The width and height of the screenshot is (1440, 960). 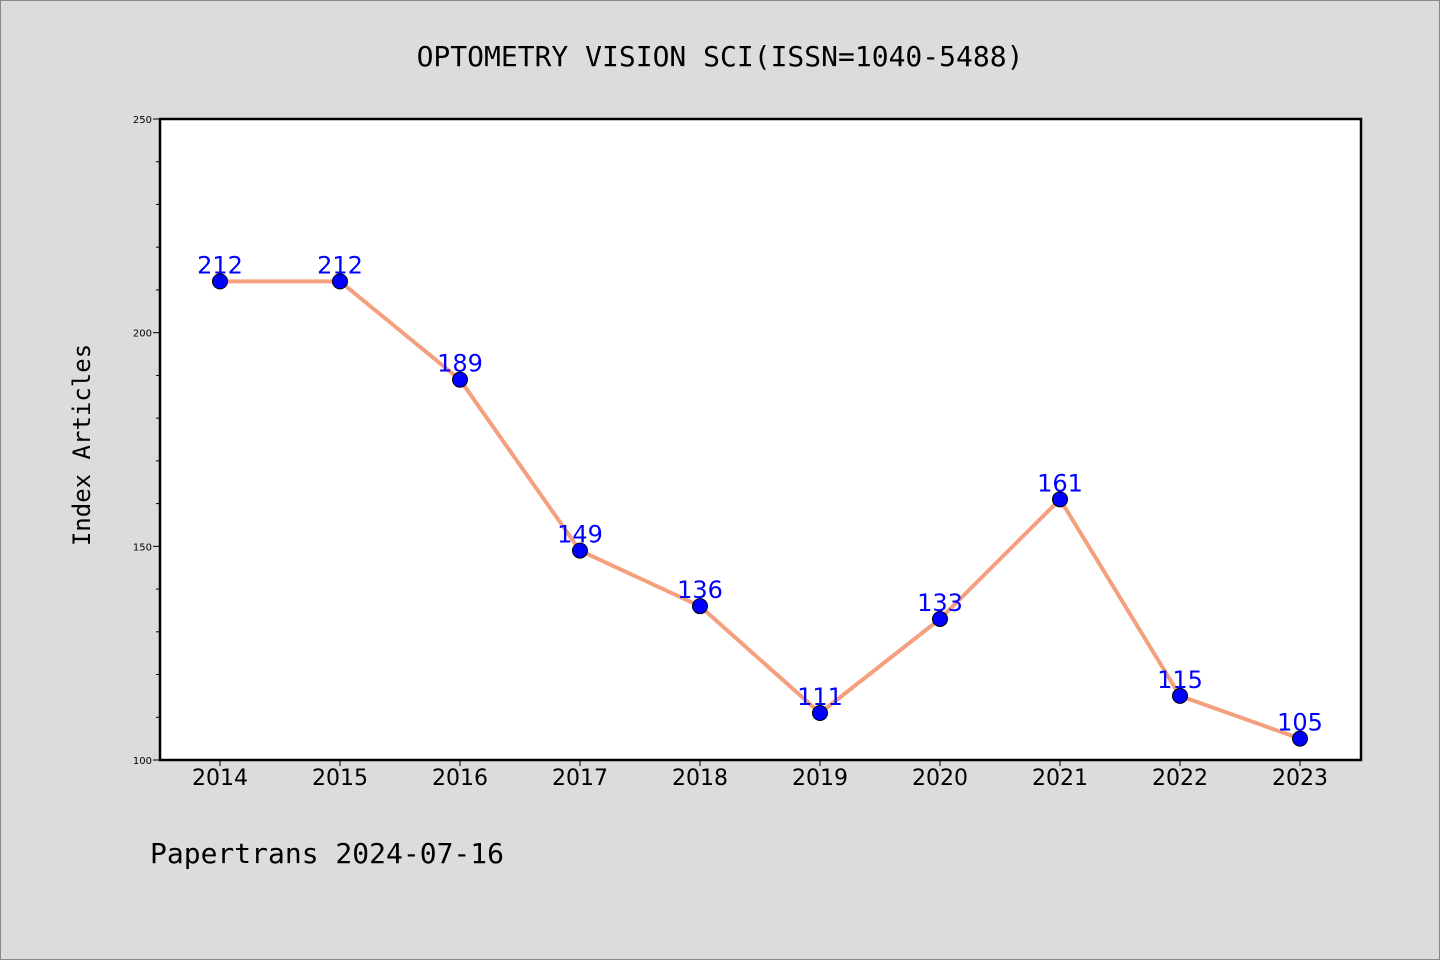 What do you see at coordinates (760, 775) in the screenshot?
I see `x-axis: 2014 2015 2016 2017 2018 2019 2020 2021 2022 2023` at bounding box center [760, 775].